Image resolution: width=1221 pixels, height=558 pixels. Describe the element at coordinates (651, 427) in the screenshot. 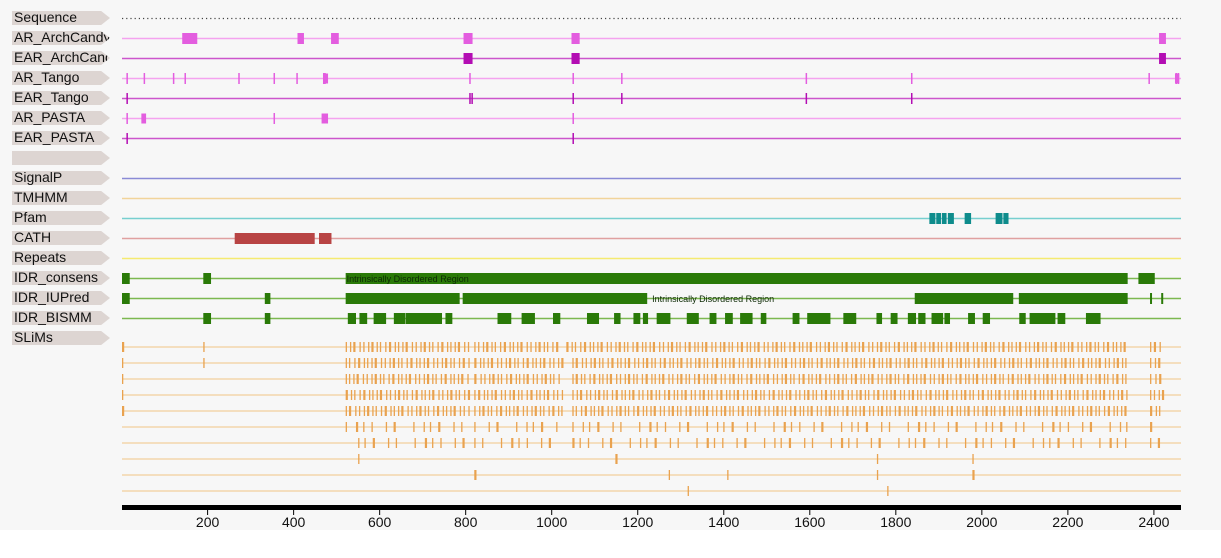

I see `slims-row` at that location.